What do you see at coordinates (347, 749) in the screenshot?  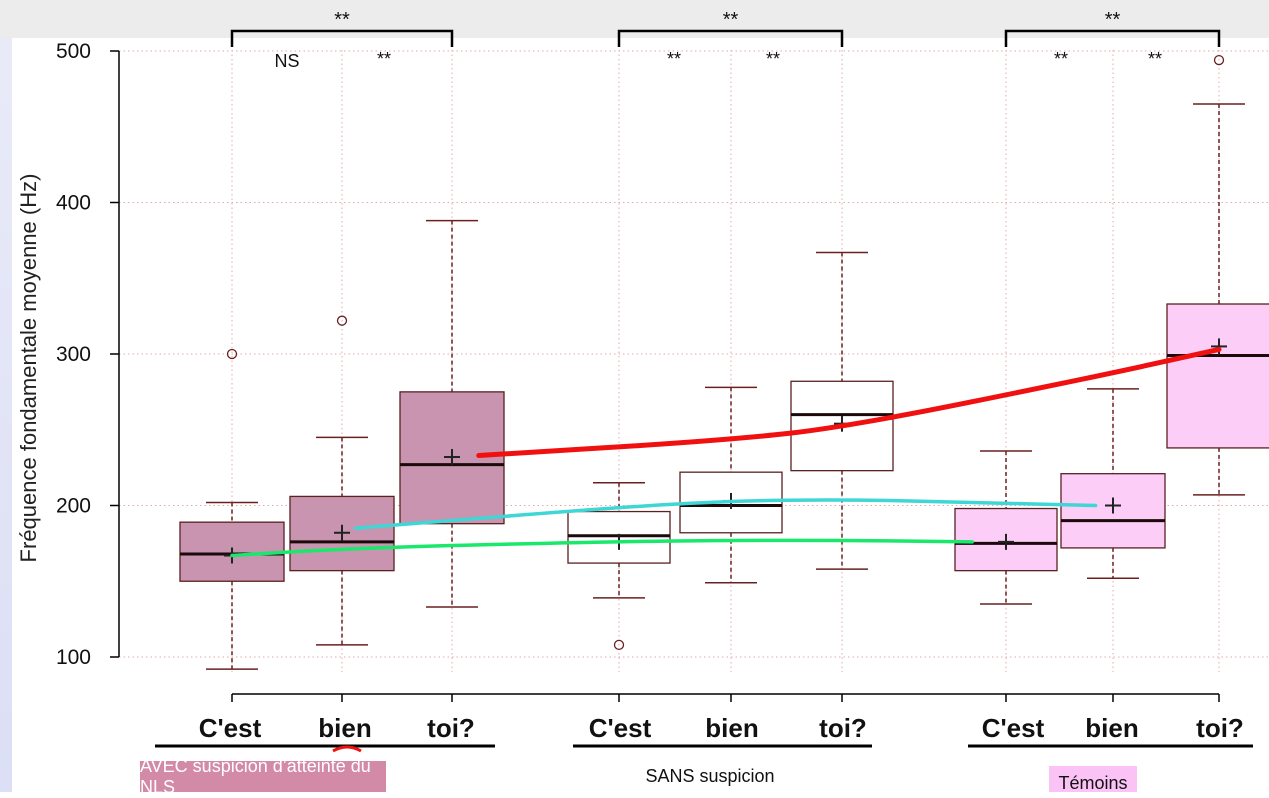 I see `red-accent-mark` at bounding box center [347, 749].